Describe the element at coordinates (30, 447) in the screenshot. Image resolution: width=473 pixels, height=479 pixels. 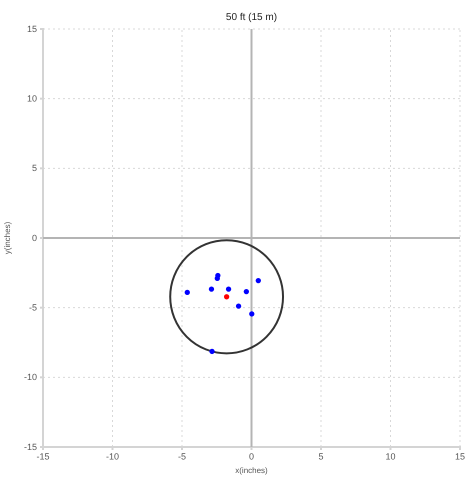
I see `y-tick-label: -15` at that location.